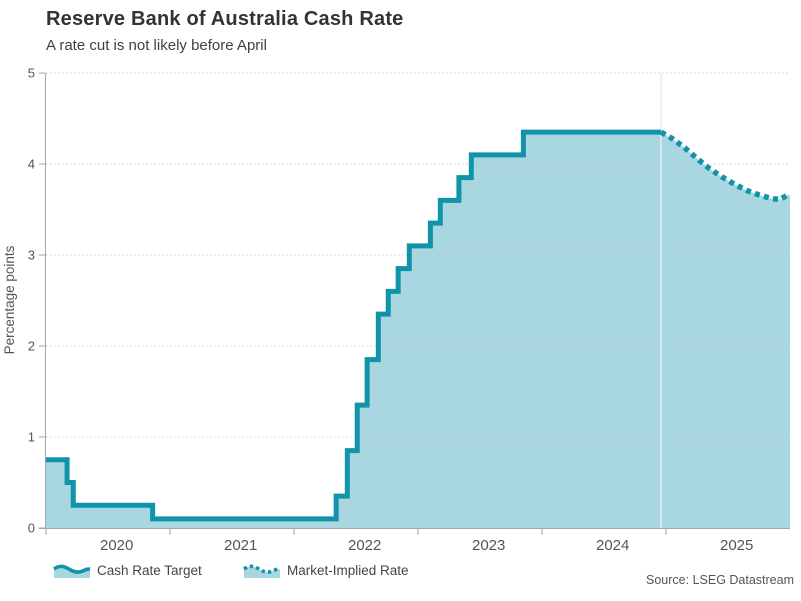 The height and width of the screenshot is (601, 801). What do you see at coordinates (736, 545) in the screenshot?
I see `x-tick-label-2025: 2025` at bounding box center [736, 545].